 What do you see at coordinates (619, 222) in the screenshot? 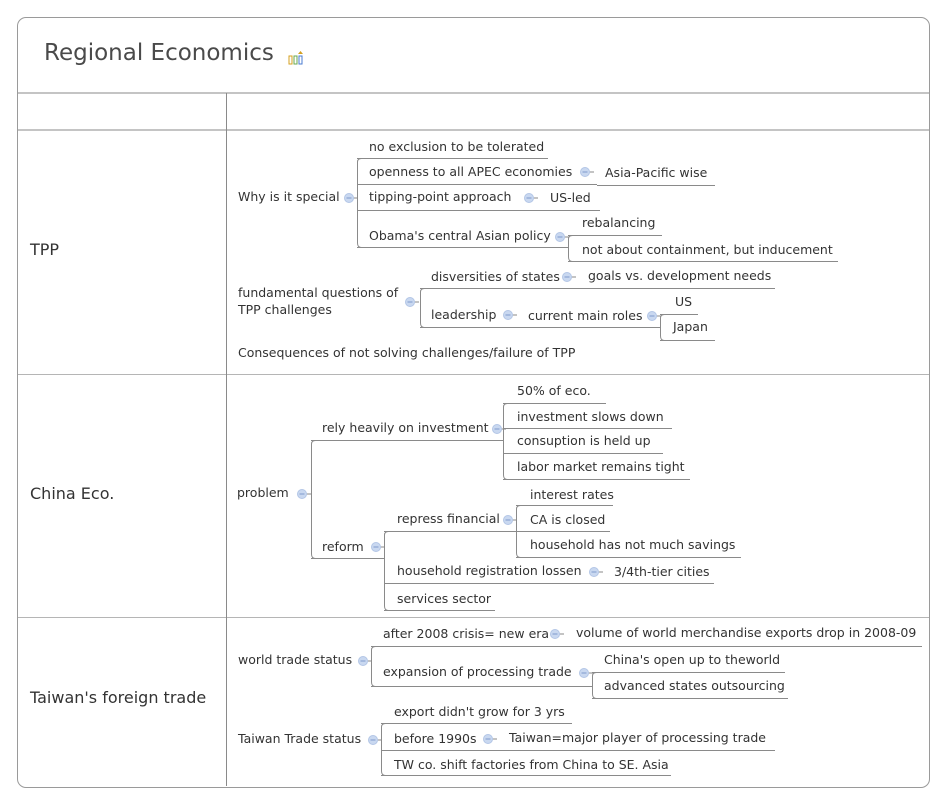
I see `topic: rebalancing` at bounding box center [619, 222].